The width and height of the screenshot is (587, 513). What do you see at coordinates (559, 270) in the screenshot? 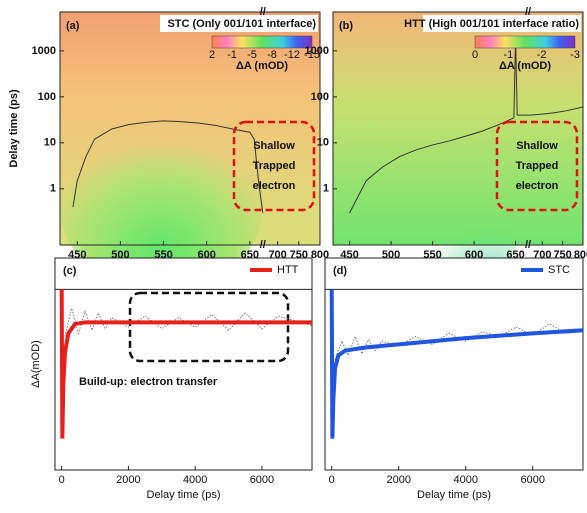
I see `legend-label: STC` at bounding box center [559, 270].